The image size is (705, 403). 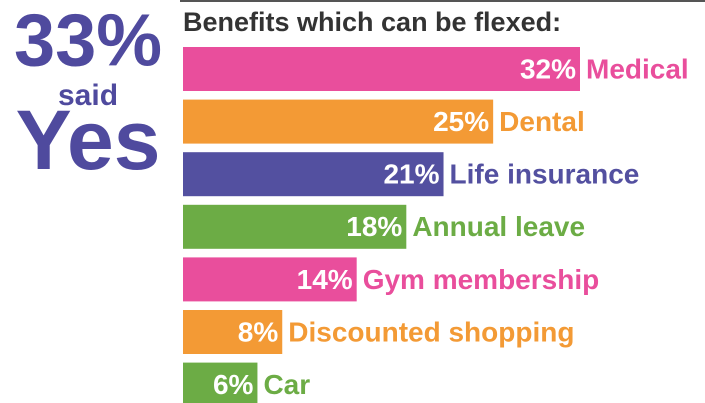 I want to click on value-label: 32%, so click(x=548, y=68).